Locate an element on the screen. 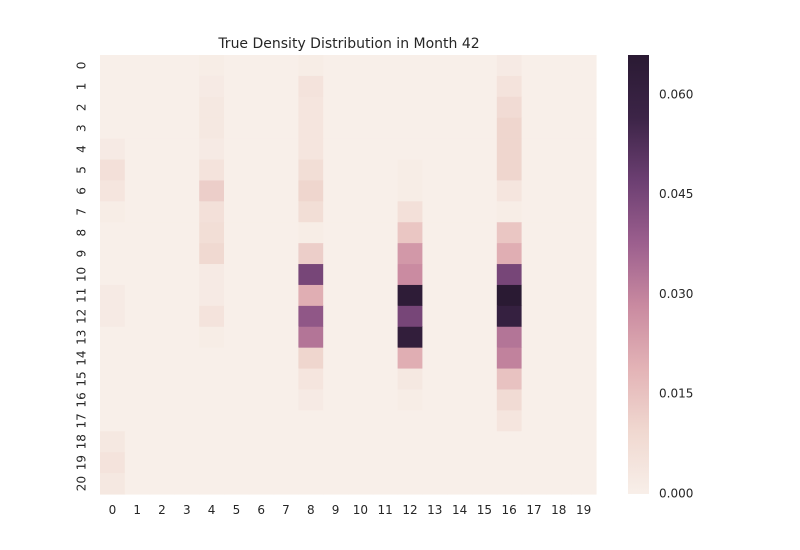 The width and height of the screenshot is (800, 550). x-tick-label: 5 is located at coordinates (237, 510).